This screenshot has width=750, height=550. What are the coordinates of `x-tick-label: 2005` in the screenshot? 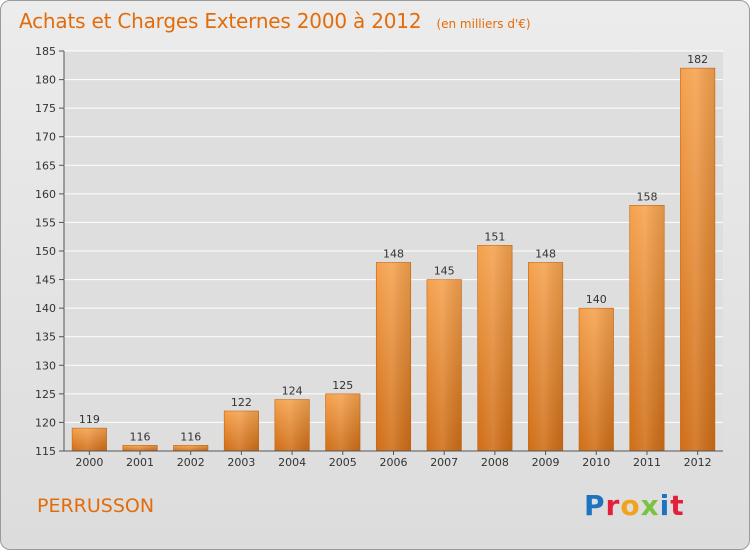 It's located at (343, 462).